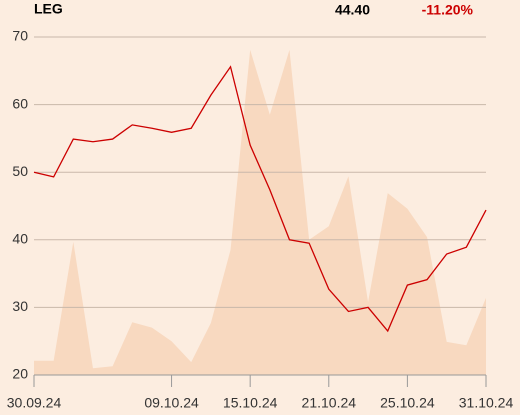 The width and height of the screenshot is (520, 415). I want to click on x-tick-label: 15.10.24, so click(250, 403).